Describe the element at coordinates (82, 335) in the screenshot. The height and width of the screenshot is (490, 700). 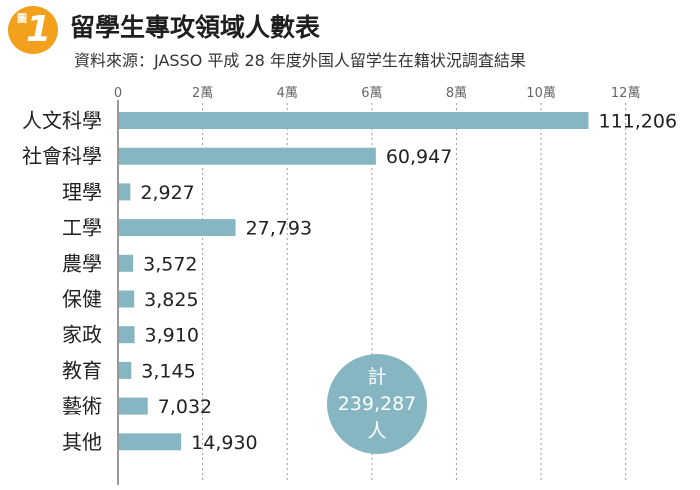
I see `category-label: 家政` at that location.